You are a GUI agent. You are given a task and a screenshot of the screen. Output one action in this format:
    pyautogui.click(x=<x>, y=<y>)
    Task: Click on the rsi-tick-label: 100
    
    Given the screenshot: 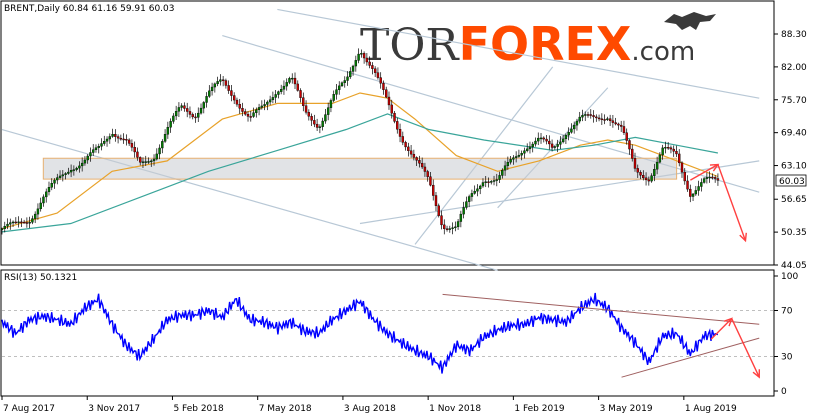 What is the action you would take?
    pyautogui.click(x=789, y=277)
    